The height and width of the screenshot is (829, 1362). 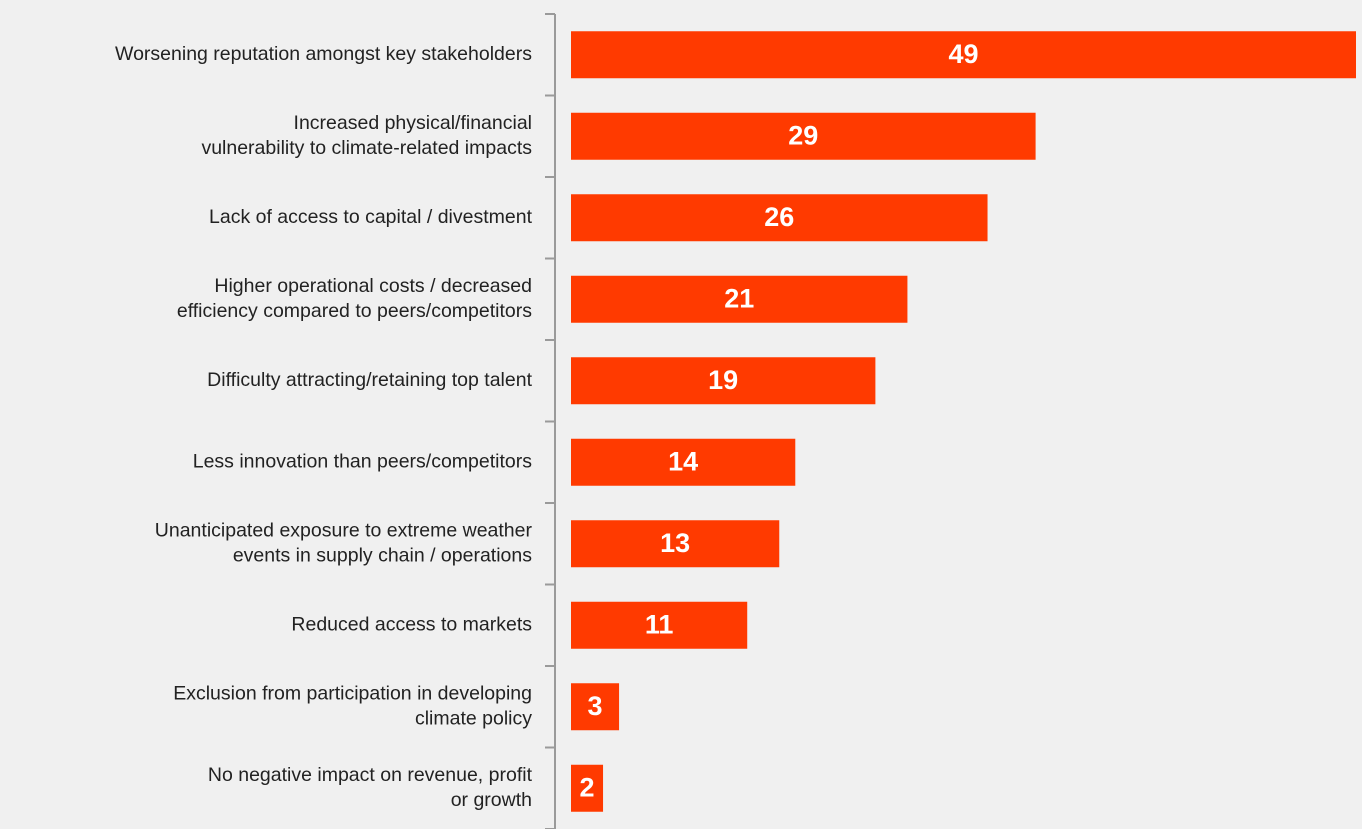 What do you see at coordinates (370, 775) in the screenshot?
I see `category-label: No negative impact on revenue, profit` at bounding box center [370, 775].